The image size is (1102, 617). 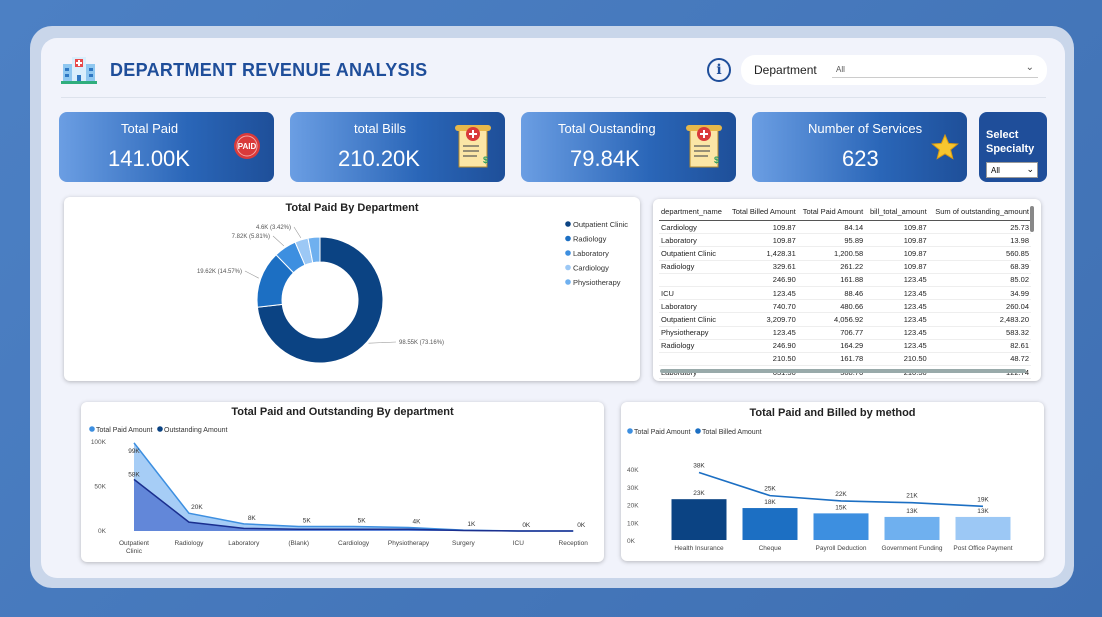 I want to click on page-title: DEPARTMENT REVENUE ANALYSIS, so click(x=269, y=70).